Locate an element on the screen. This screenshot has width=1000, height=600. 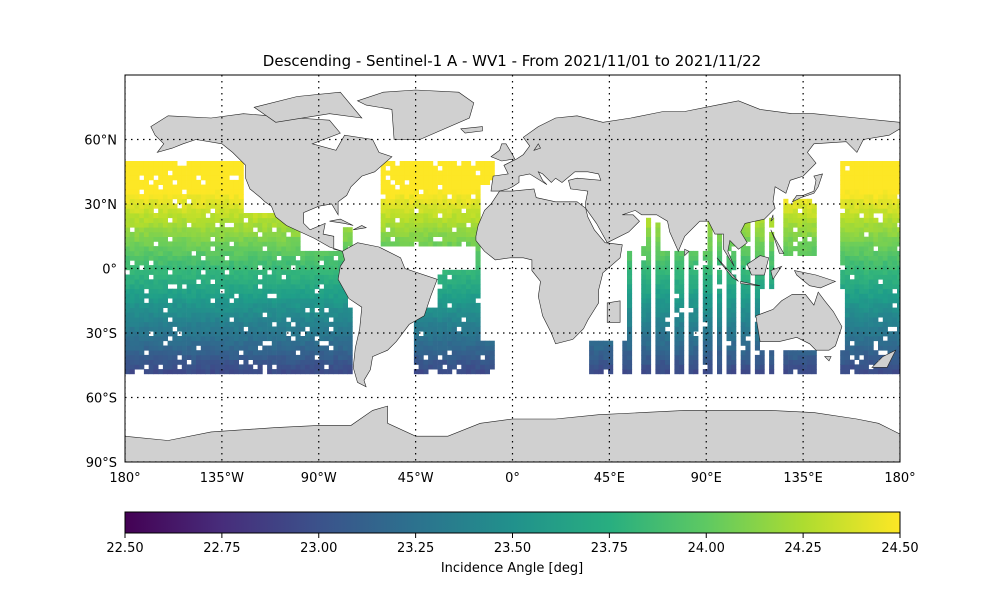
colorbar-tick-label: 22.75 is located at coordinates (221, 548).